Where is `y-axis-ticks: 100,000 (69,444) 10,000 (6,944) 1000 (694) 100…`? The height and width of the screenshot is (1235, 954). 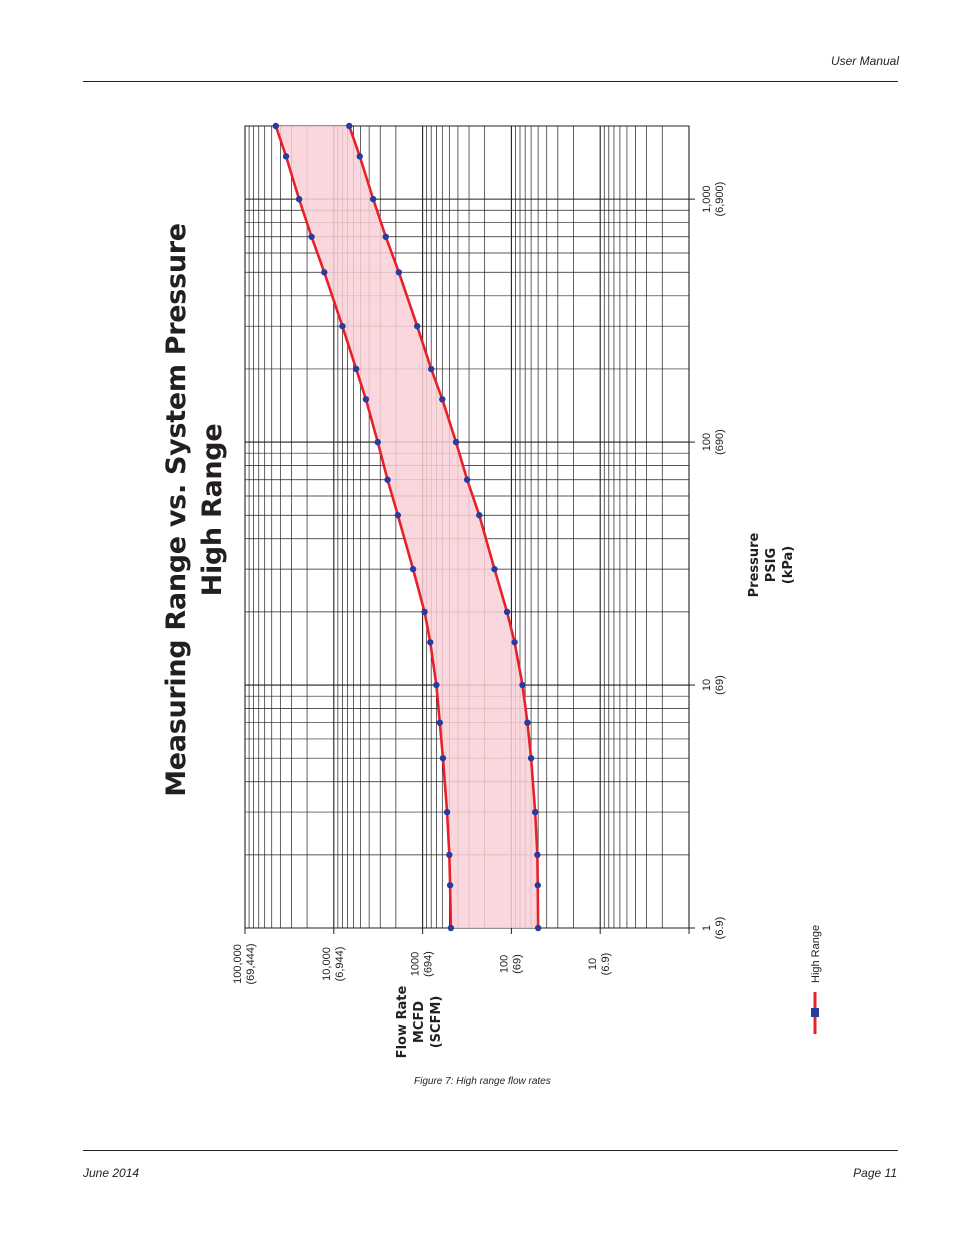
y-axis-ticks: 100,000 (69,444) 10,000 (6,944) 1000 (694) 100… is located at coordinates (461, 956).